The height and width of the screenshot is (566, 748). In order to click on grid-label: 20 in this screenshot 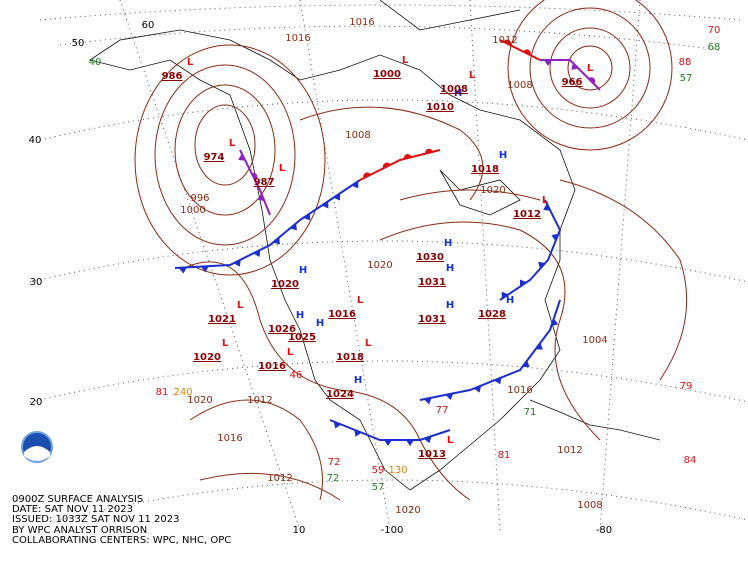, I will do `click(36, 402)`.